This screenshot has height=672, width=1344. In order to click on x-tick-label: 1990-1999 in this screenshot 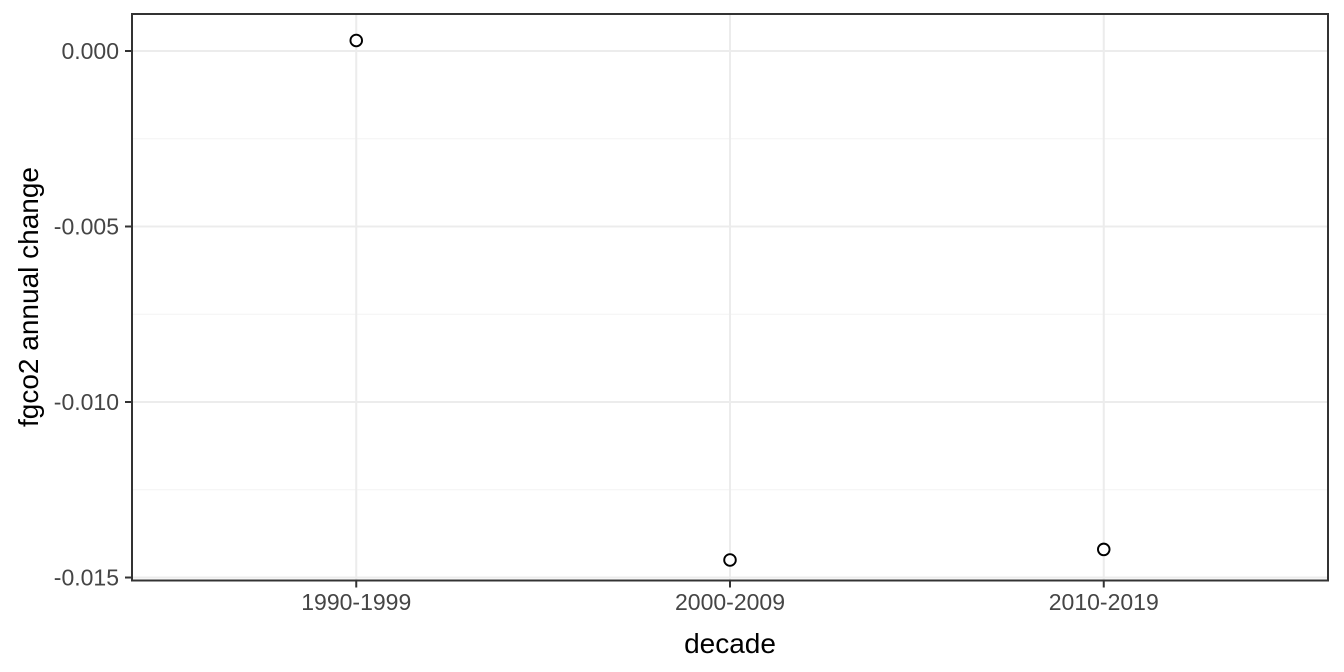, I will do `click(356, 602)`.